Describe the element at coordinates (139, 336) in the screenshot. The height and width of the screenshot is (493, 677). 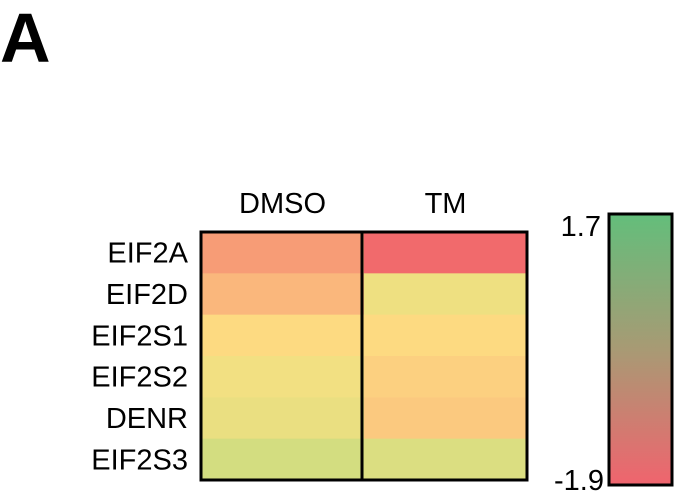
I see `row-label-eif2s1: EIF2S1` at that location.